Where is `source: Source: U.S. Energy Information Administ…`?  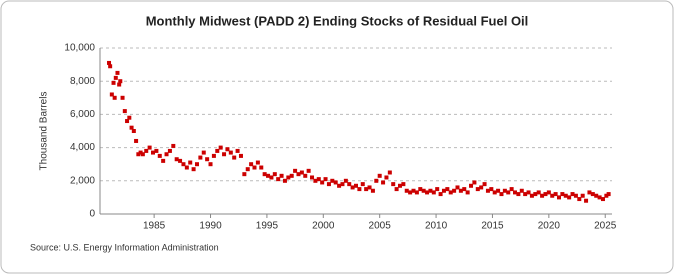
source: Source: U.S. Energy Information Administ… is located at coordinates (124, 247).